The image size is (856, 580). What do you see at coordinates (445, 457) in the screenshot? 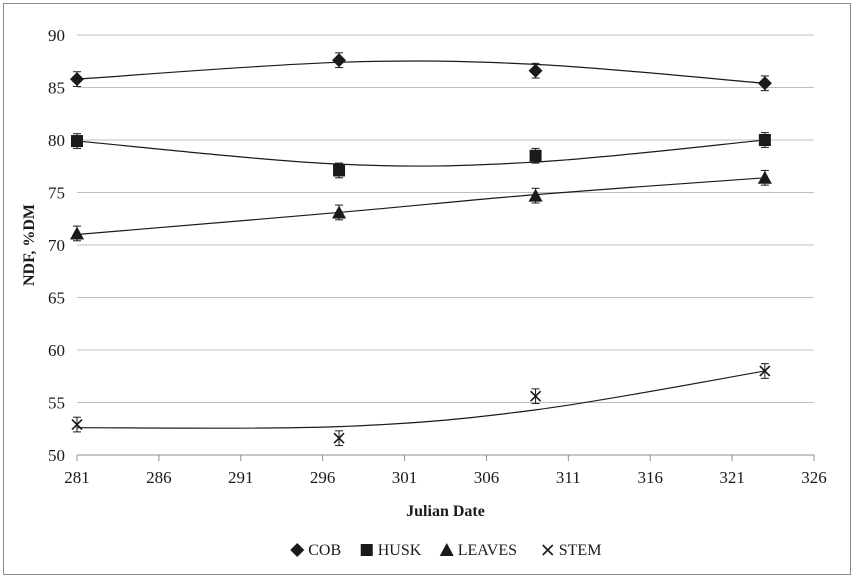
I see `axes` at bounding box center [445, 457].